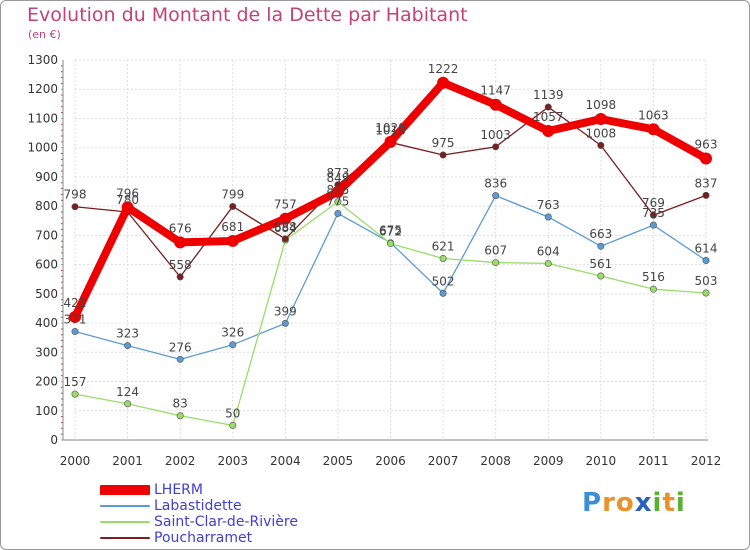 The width and height of the screenshot is (750, 550). What do you see at coordinates (706, 461) in the screenshot?
I see `x-tick-label: 2012` at bounding box center [706, 461].